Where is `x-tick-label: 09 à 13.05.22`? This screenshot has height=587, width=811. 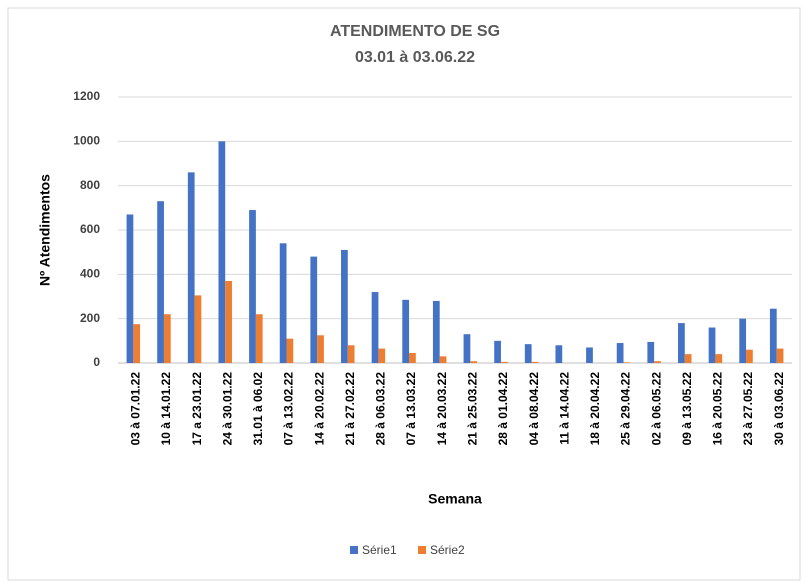
x-tick-label: 09 à 13.05.22 is located at coordinates (687, 409).